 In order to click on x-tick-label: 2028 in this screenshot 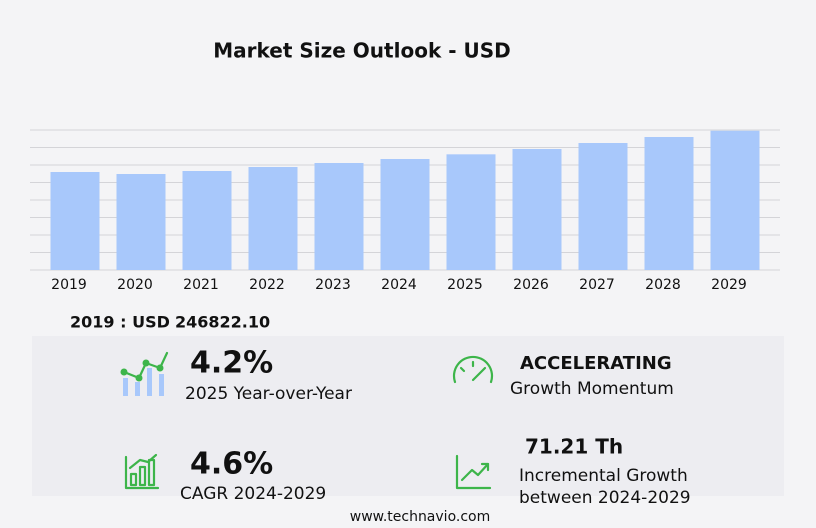, I will do `click(663, 285)`.